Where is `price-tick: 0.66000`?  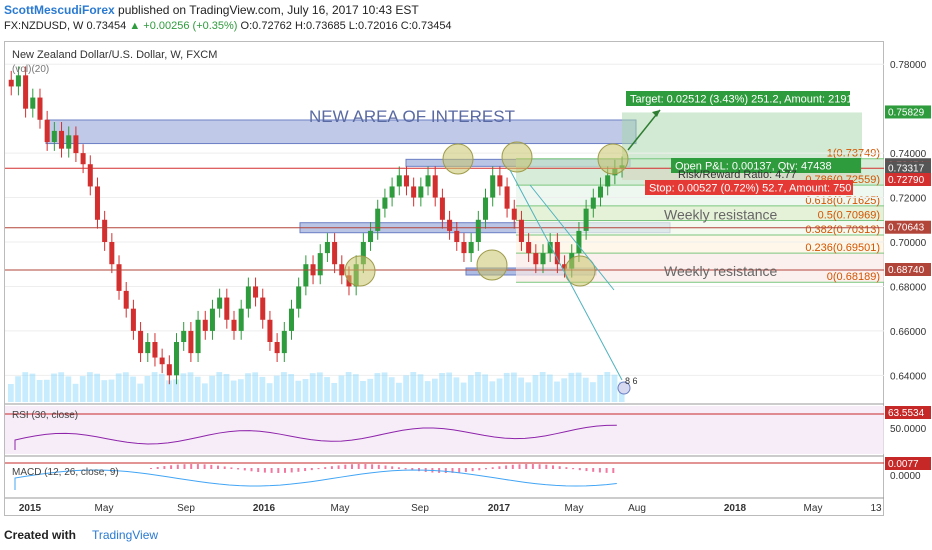
price-tick: 0.66000 is located at coordinates (908, 332).